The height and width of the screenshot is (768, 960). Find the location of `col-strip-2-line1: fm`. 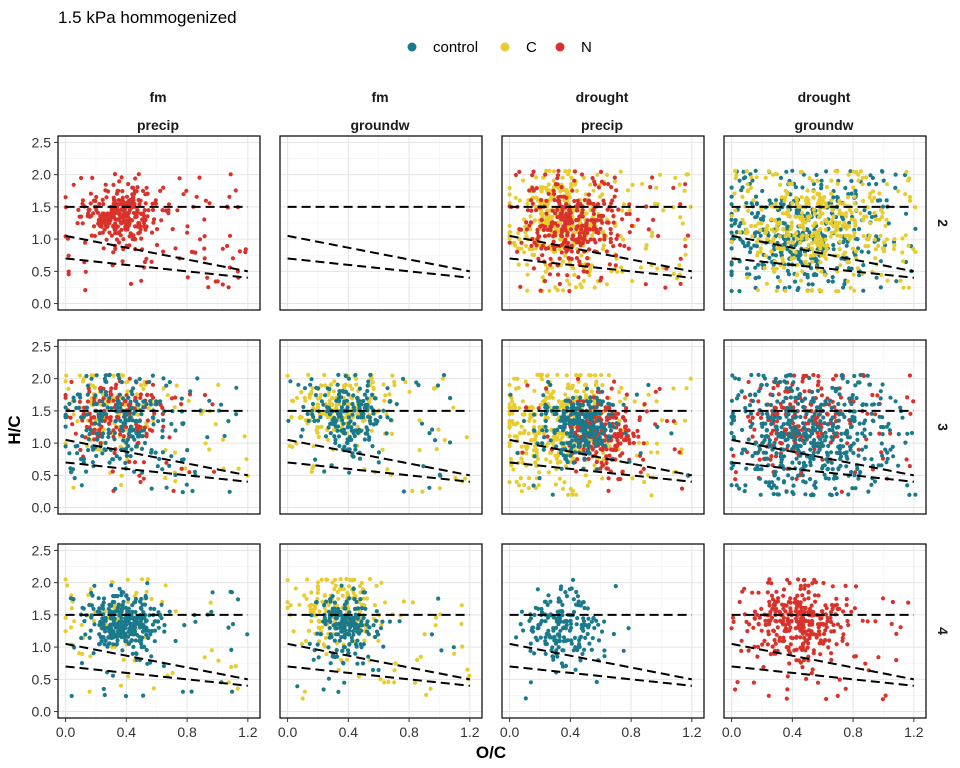

col-strip-2-line1: fm is located at coordinates (379, 97).